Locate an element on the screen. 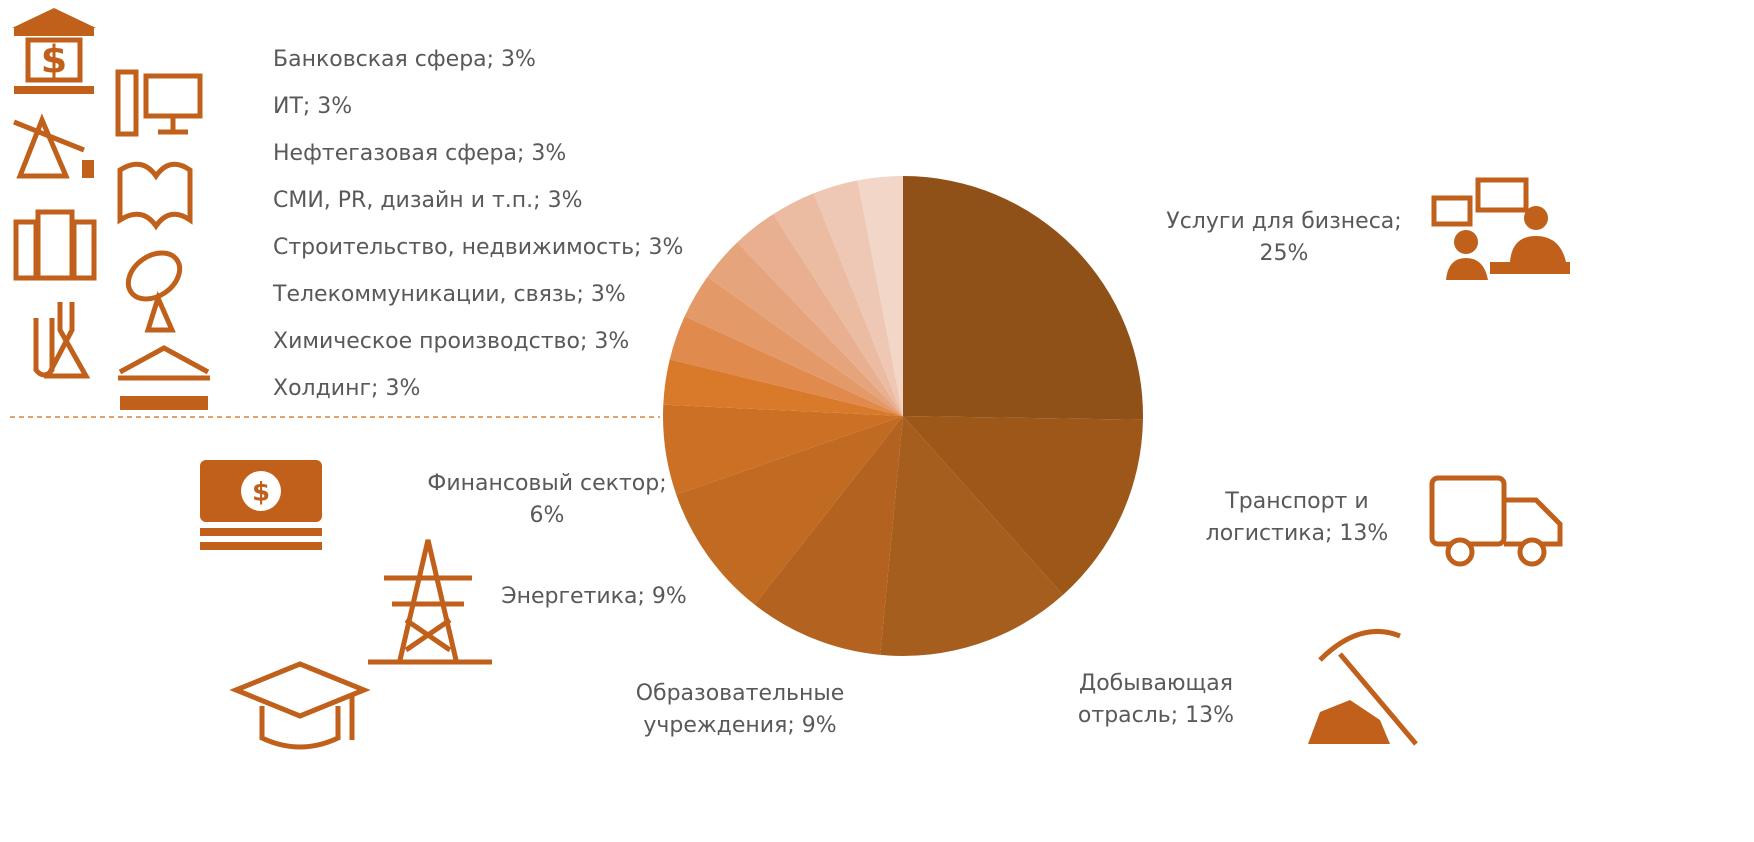 This screenshot has height=842, width=1754. slice-label: Транспорт и is located at coordinates (1296, 501).